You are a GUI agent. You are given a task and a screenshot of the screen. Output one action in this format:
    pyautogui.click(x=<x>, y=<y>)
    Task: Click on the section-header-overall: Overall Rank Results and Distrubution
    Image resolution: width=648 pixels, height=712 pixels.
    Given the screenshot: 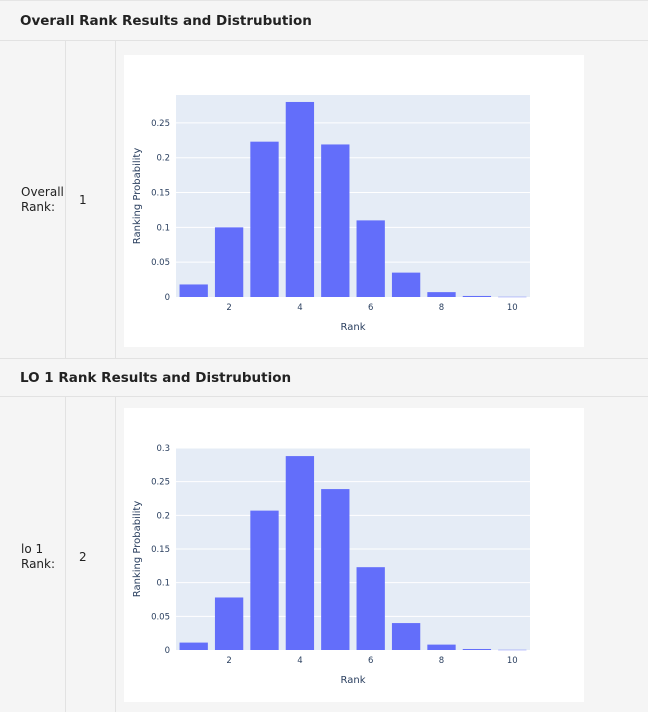 What is the action you would take?
    pyautogui.click(x=324, y=21)
    